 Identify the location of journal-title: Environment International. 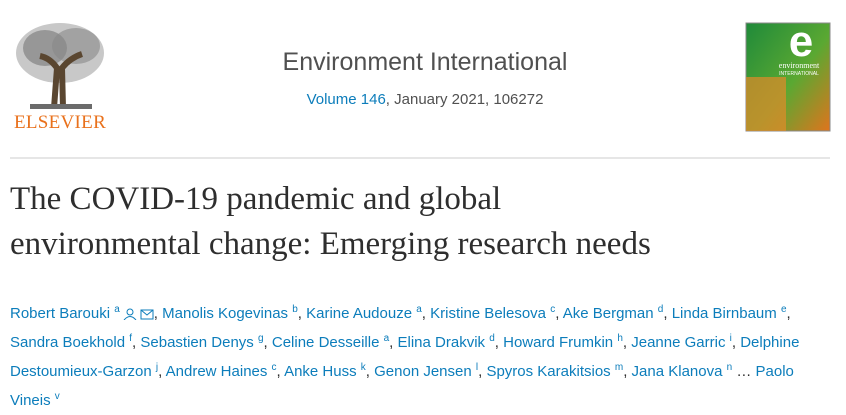
(425, 62).